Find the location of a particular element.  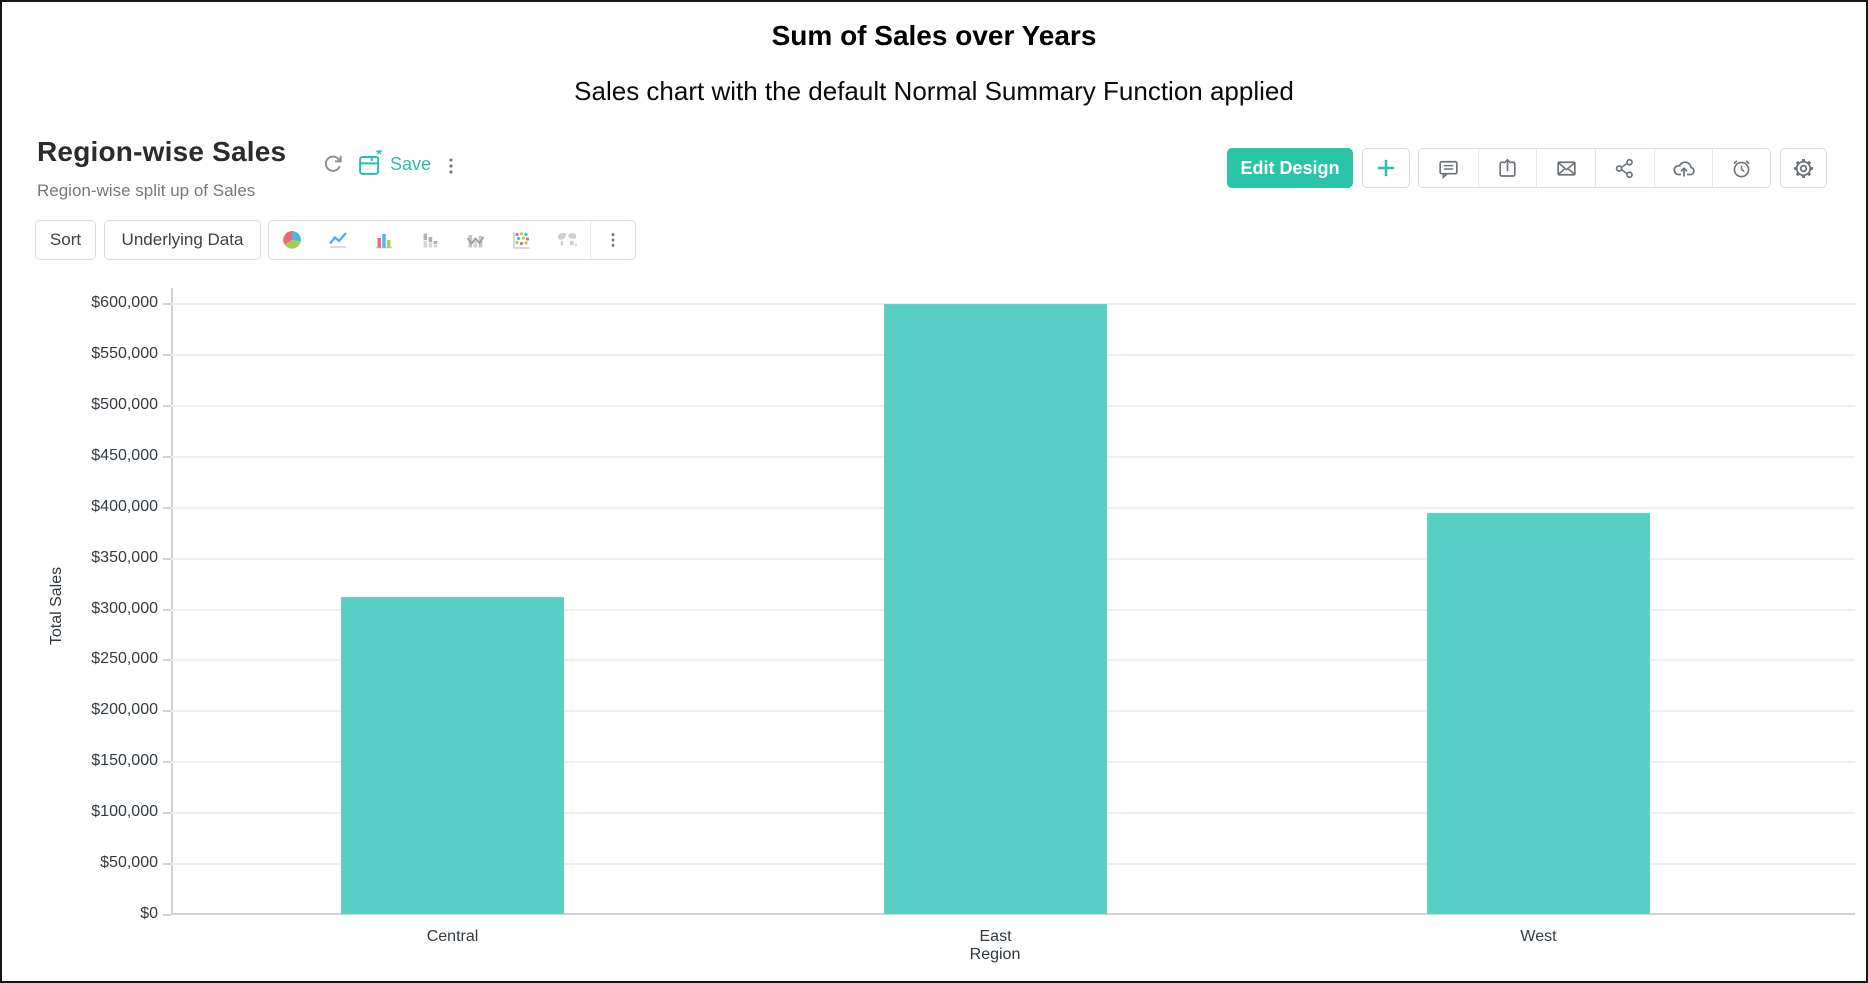

y-tick-label: $350,000 is located at coordinates (124, 557).